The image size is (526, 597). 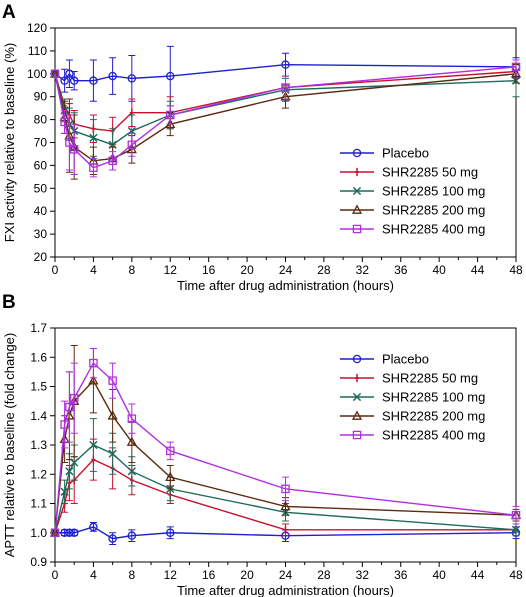 What do you see at coordinates (405, 153) in the screenshot?
I see `legend-label: Placebo` at bounding box center [405, 153].